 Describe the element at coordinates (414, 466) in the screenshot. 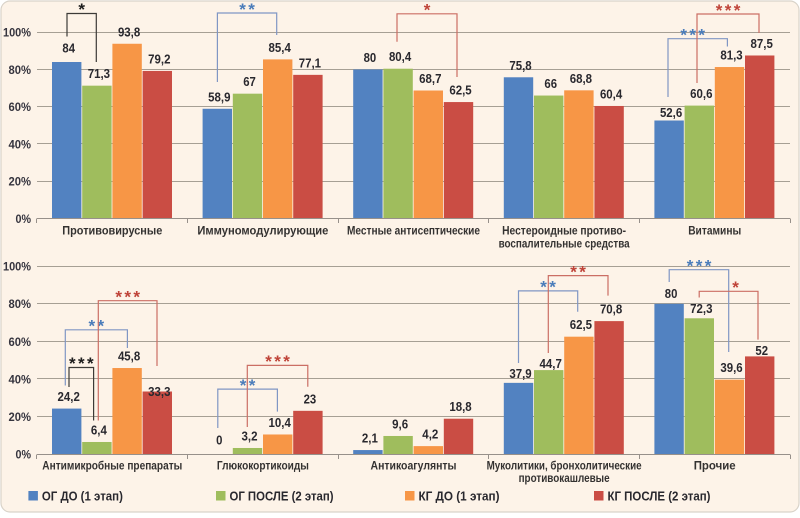

I see `svg-text: Антикоагулянты` at that location.